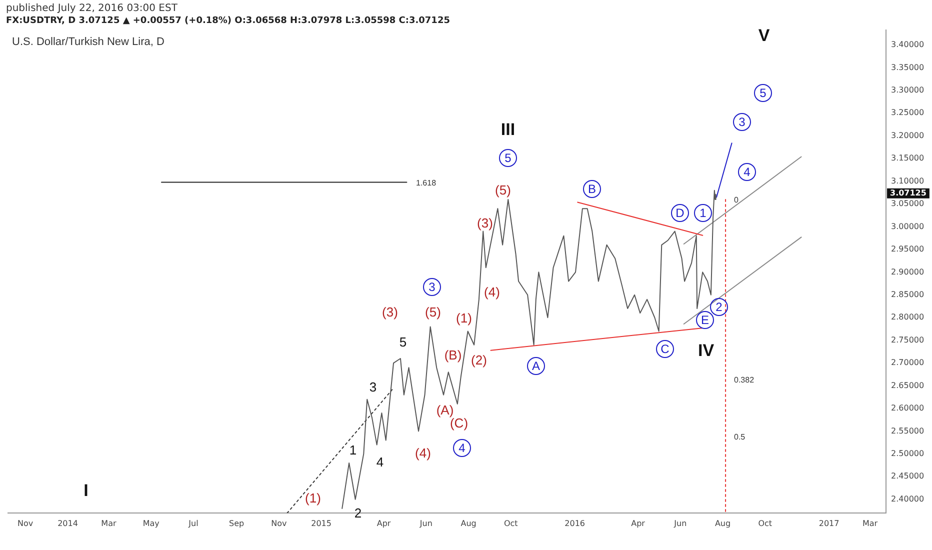  What do you see at coordinates (907, 363) in the screenshot?
I see `y-tick-label: 2.70000` at bounding box center [907, 363].